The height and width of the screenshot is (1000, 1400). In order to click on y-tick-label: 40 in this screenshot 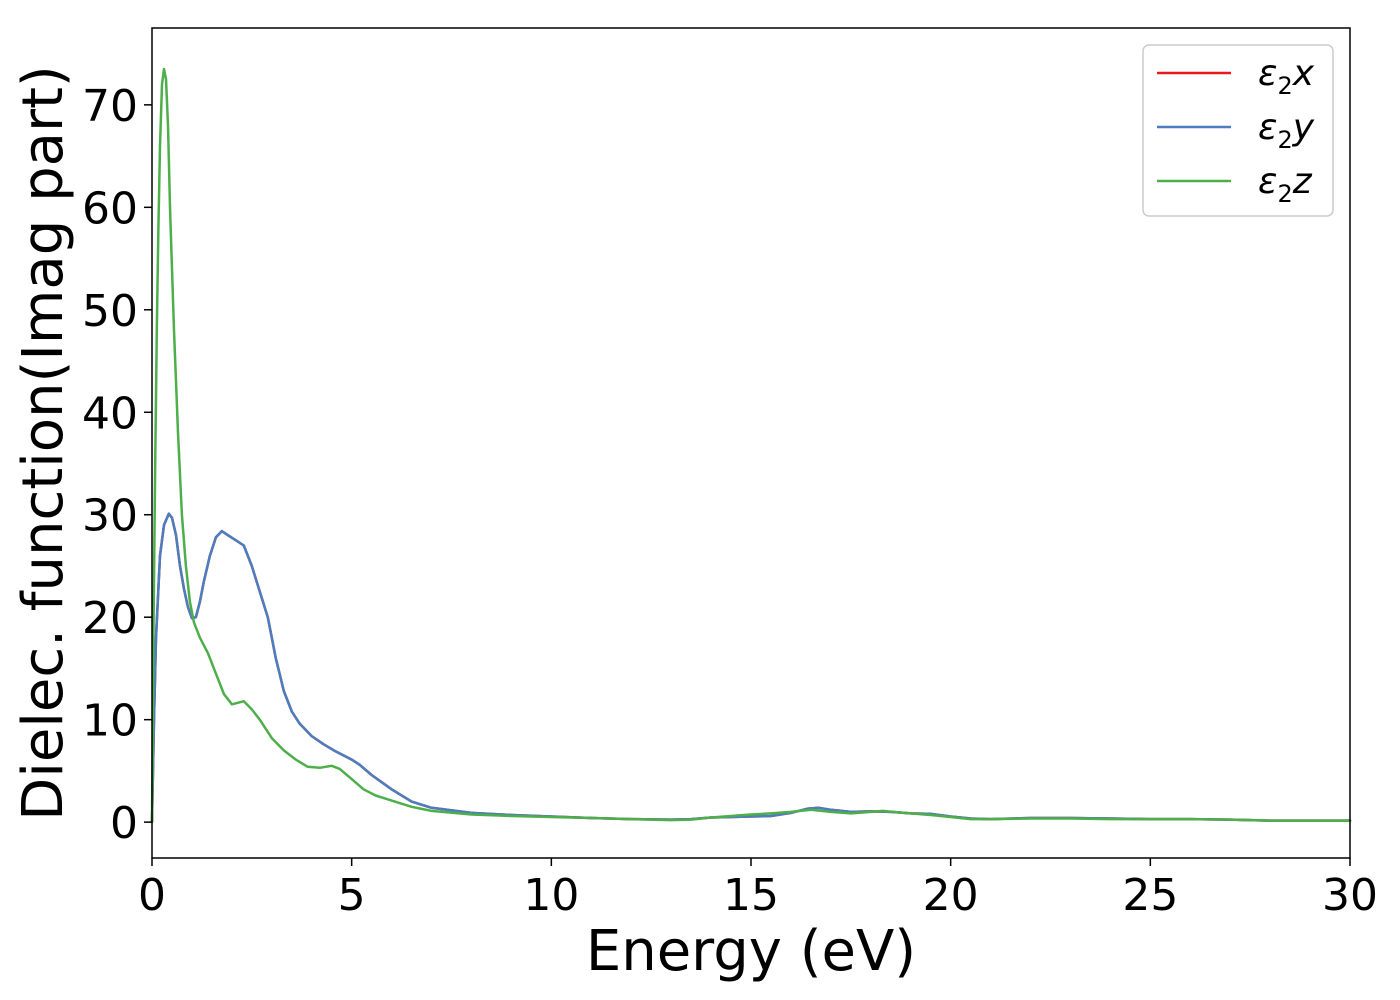, I will do `click(110, 413)`.